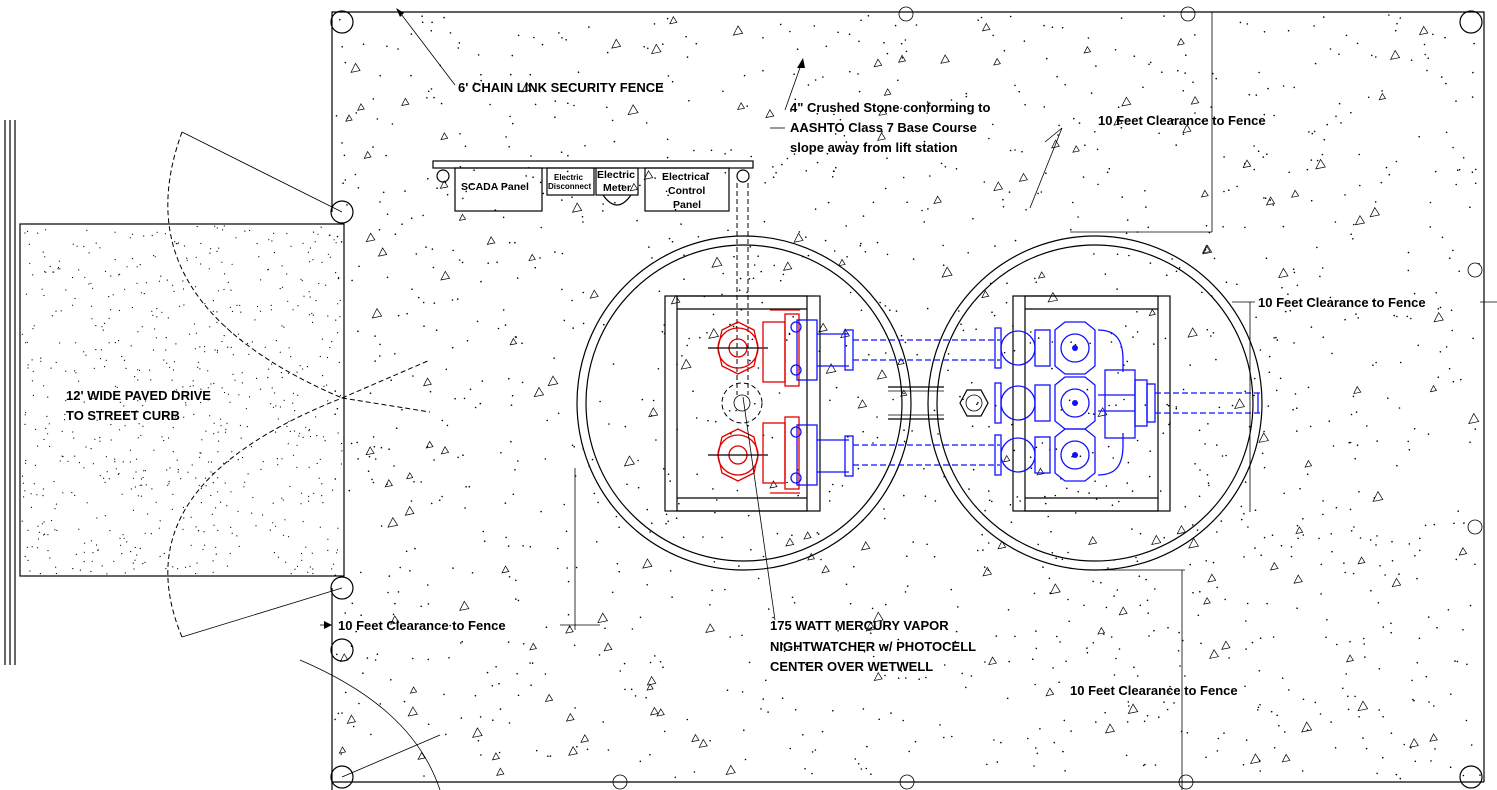 This screenshot has height=790, width=1497. I want to click on wetwell, so click(744, 403).